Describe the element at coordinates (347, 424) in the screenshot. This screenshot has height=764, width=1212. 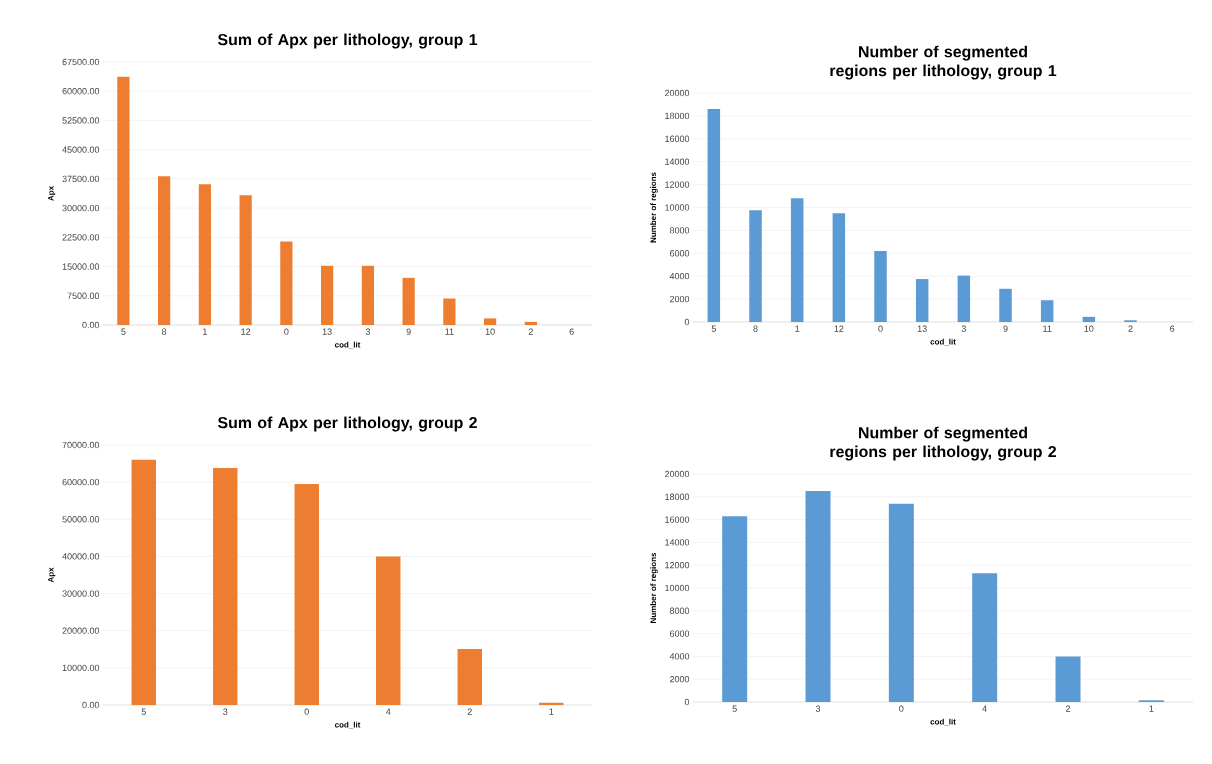
I see `chart-title: Sum of Apx per lithology, group 2` at that location.